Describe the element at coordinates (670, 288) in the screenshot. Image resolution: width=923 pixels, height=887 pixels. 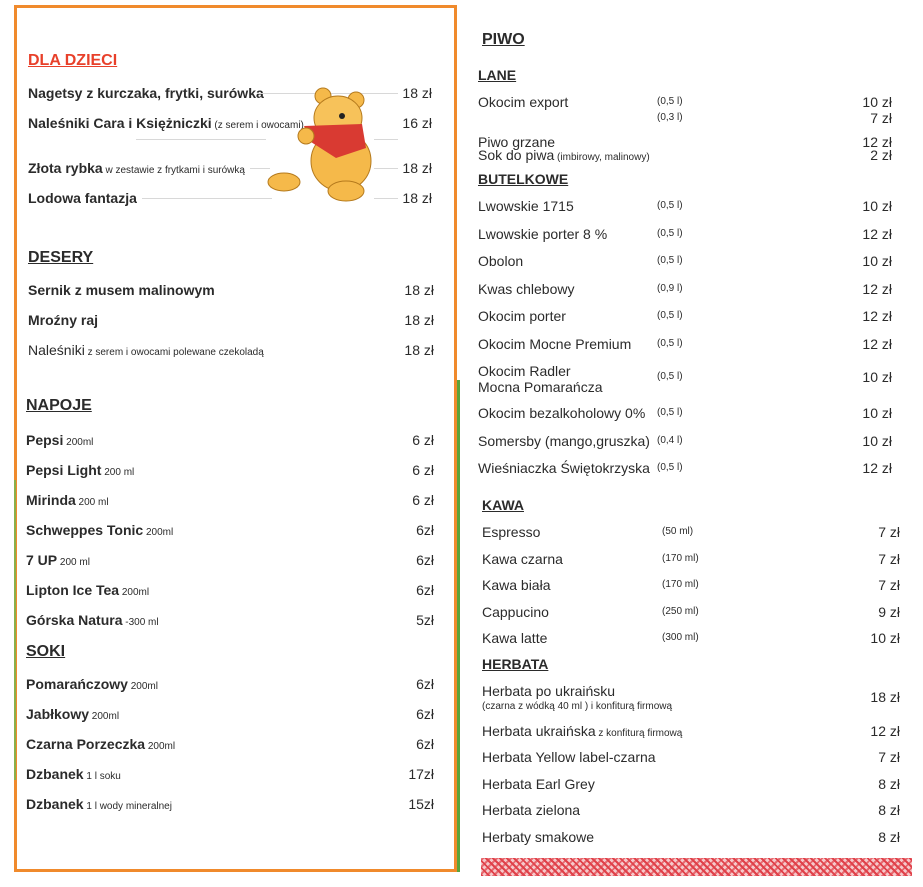
I see `item-volume: (0,9 l)` at that location.